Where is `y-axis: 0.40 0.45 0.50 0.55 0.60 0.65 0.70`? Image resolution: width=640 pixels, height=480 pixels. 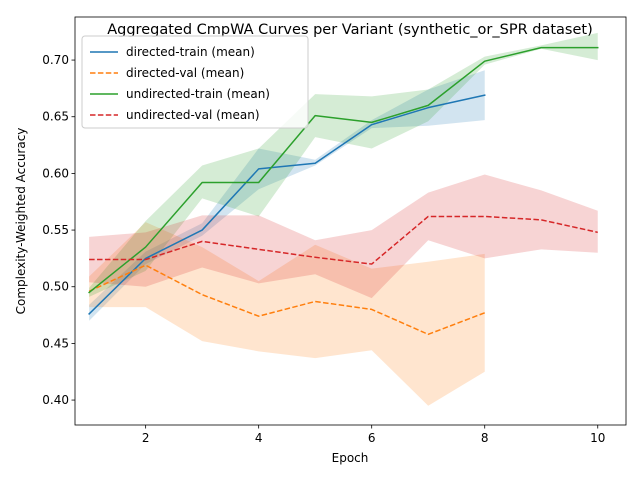 y-axis: 0.40 0.45 0.50 0.55 0.60 0.65 0.70 is located at coordinates (58, 230).